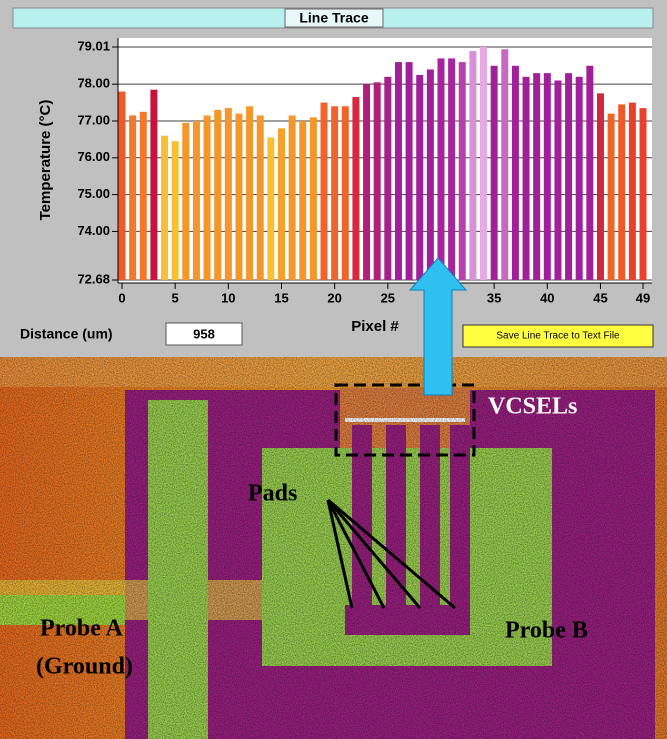  I want to click on y-tick-label: 76.00, so click(93, 156).